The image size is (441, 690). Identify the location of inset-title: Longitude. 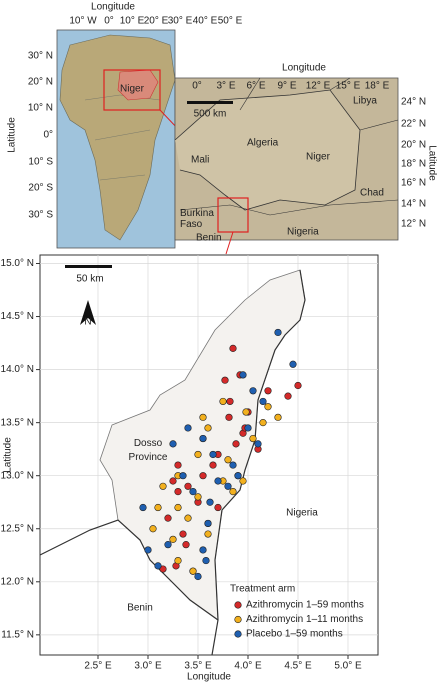
(304, 68).